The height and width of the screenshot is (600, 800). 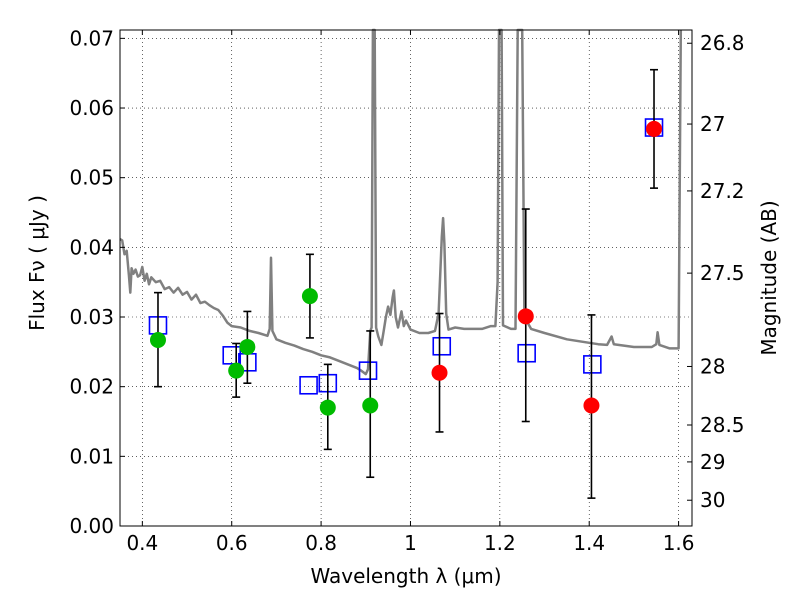 What do you see at coordinates (405, 576) in the screenshot?
I see `x-axis-label: Wavelength λ (μm)` at bounding box center [405, 576].